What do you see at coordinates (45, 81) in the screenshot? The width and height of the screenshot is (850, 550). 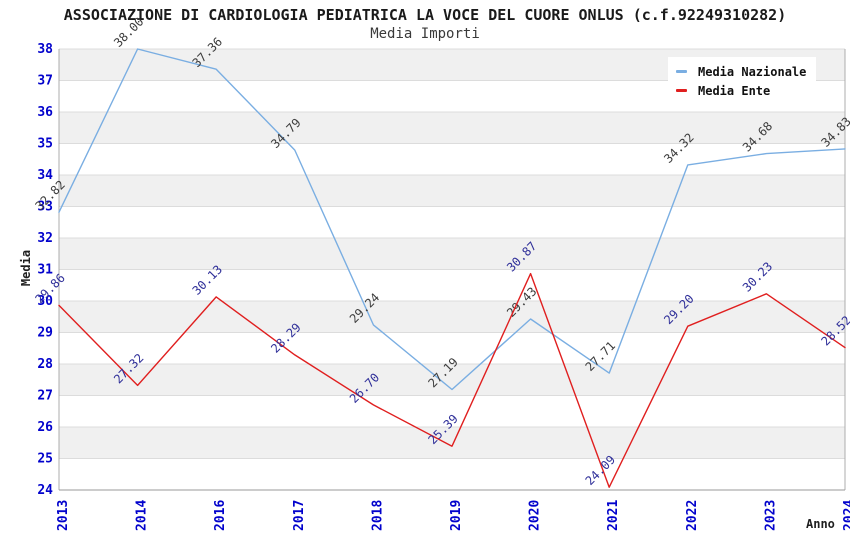 I see `y-tick-label: 37` at bounding box center [45, 81].